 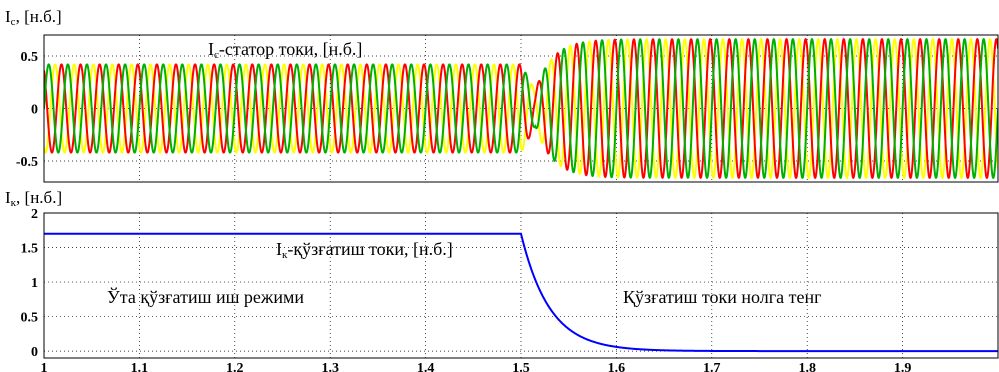 I want to click on stator-y-tick-label: -0.5, so click(x=27, y=162).